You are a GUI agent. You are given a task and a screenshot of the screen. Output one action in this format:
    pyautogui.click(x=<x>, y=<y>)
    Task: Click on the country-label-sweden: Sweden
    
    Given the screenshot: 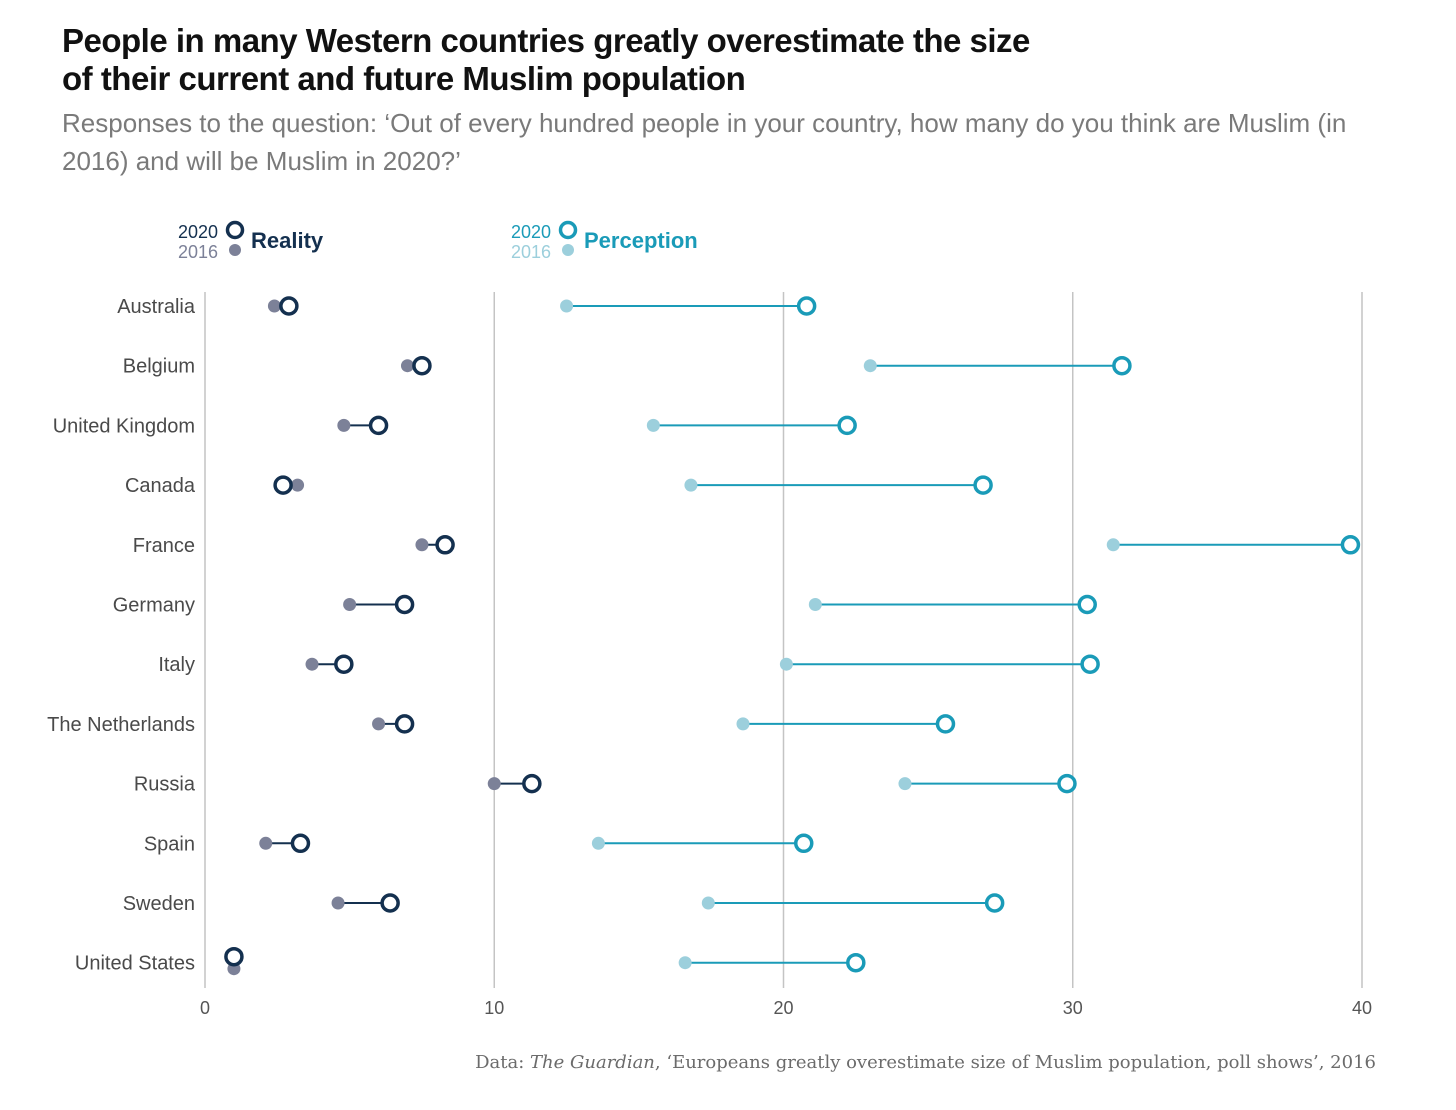 What is the action you would take?
    pyautogui.click(x=159, y=904)
    